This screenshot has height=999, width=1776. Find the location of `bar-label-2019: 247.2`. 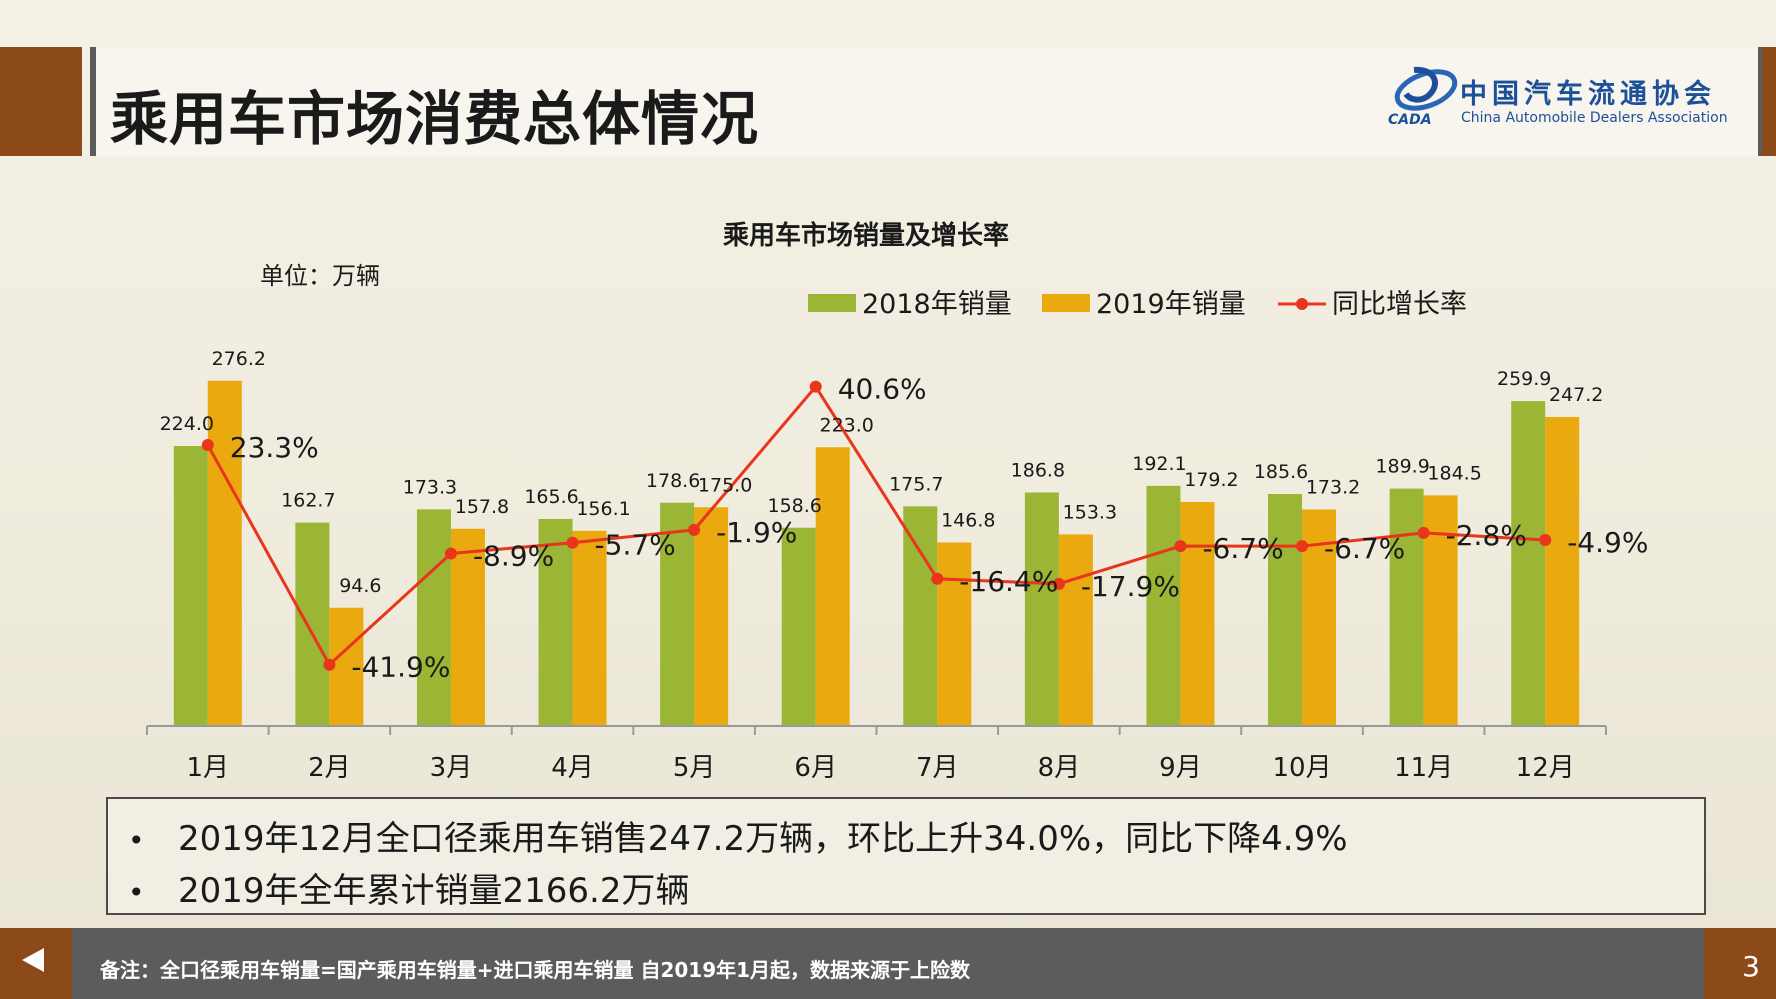

bar-label-2019: 247.2 is located at coordinates (1576, 395).